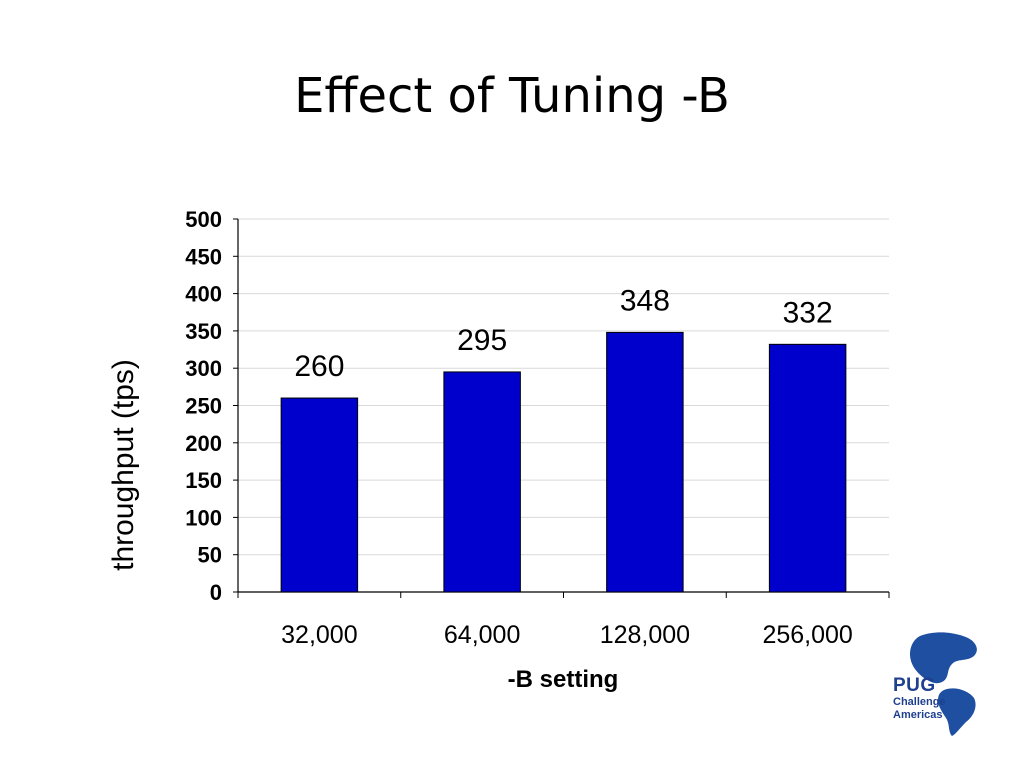  What do you see at coordinates (482, 635) in the screenshot?
I see `x-tick-label: 64,000` at bounding box center [482, 635].